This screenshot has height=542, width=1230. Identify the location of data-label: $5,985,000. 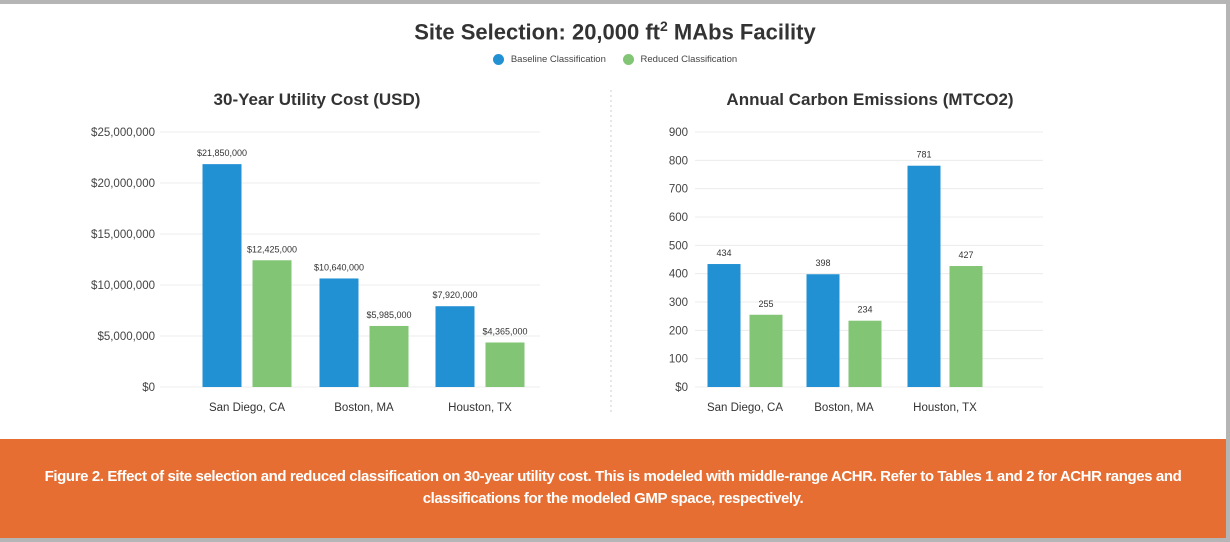
(388, 315).